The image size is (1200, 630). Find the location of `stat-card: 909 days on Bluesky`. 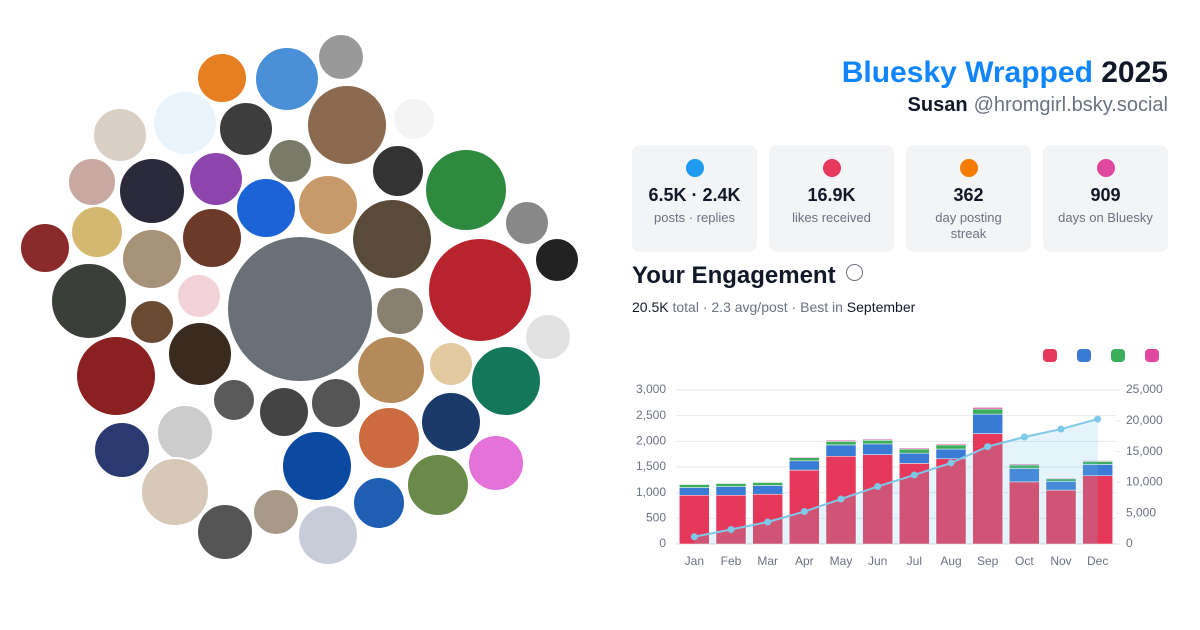

stat-card: 909 days on Bluesky is located at coordinates (1105, 198).